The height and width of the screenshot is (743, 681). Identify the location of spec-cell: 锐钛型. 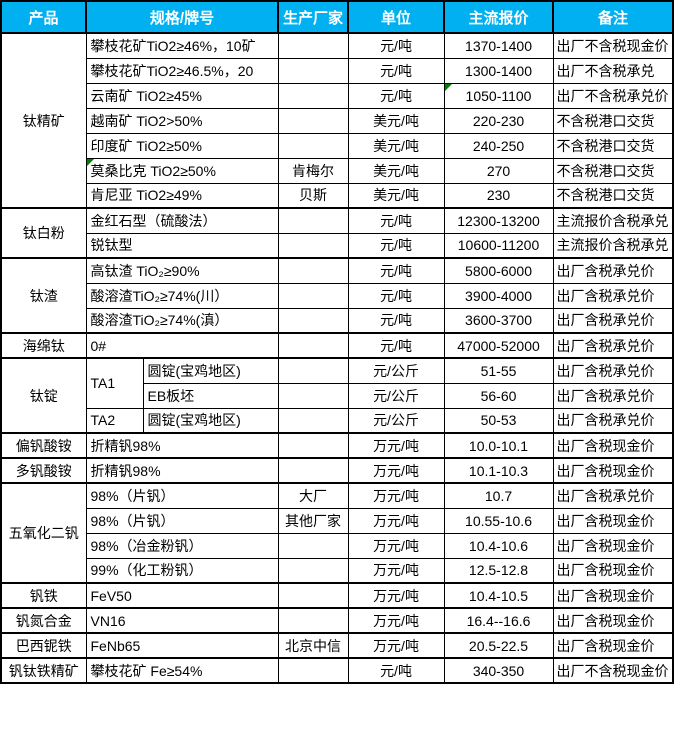
(182, 245).